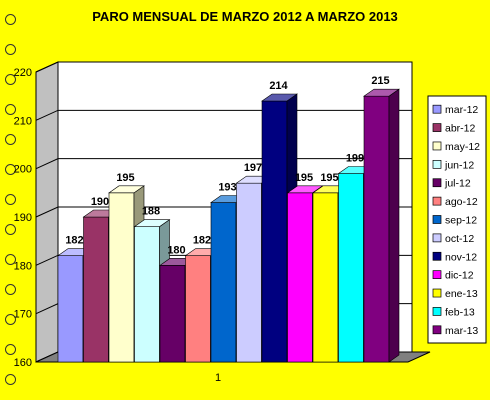 Image resolution: width=490 pixels, height=400 pixels. I want to click on data-label: 190, so click(100, 202).